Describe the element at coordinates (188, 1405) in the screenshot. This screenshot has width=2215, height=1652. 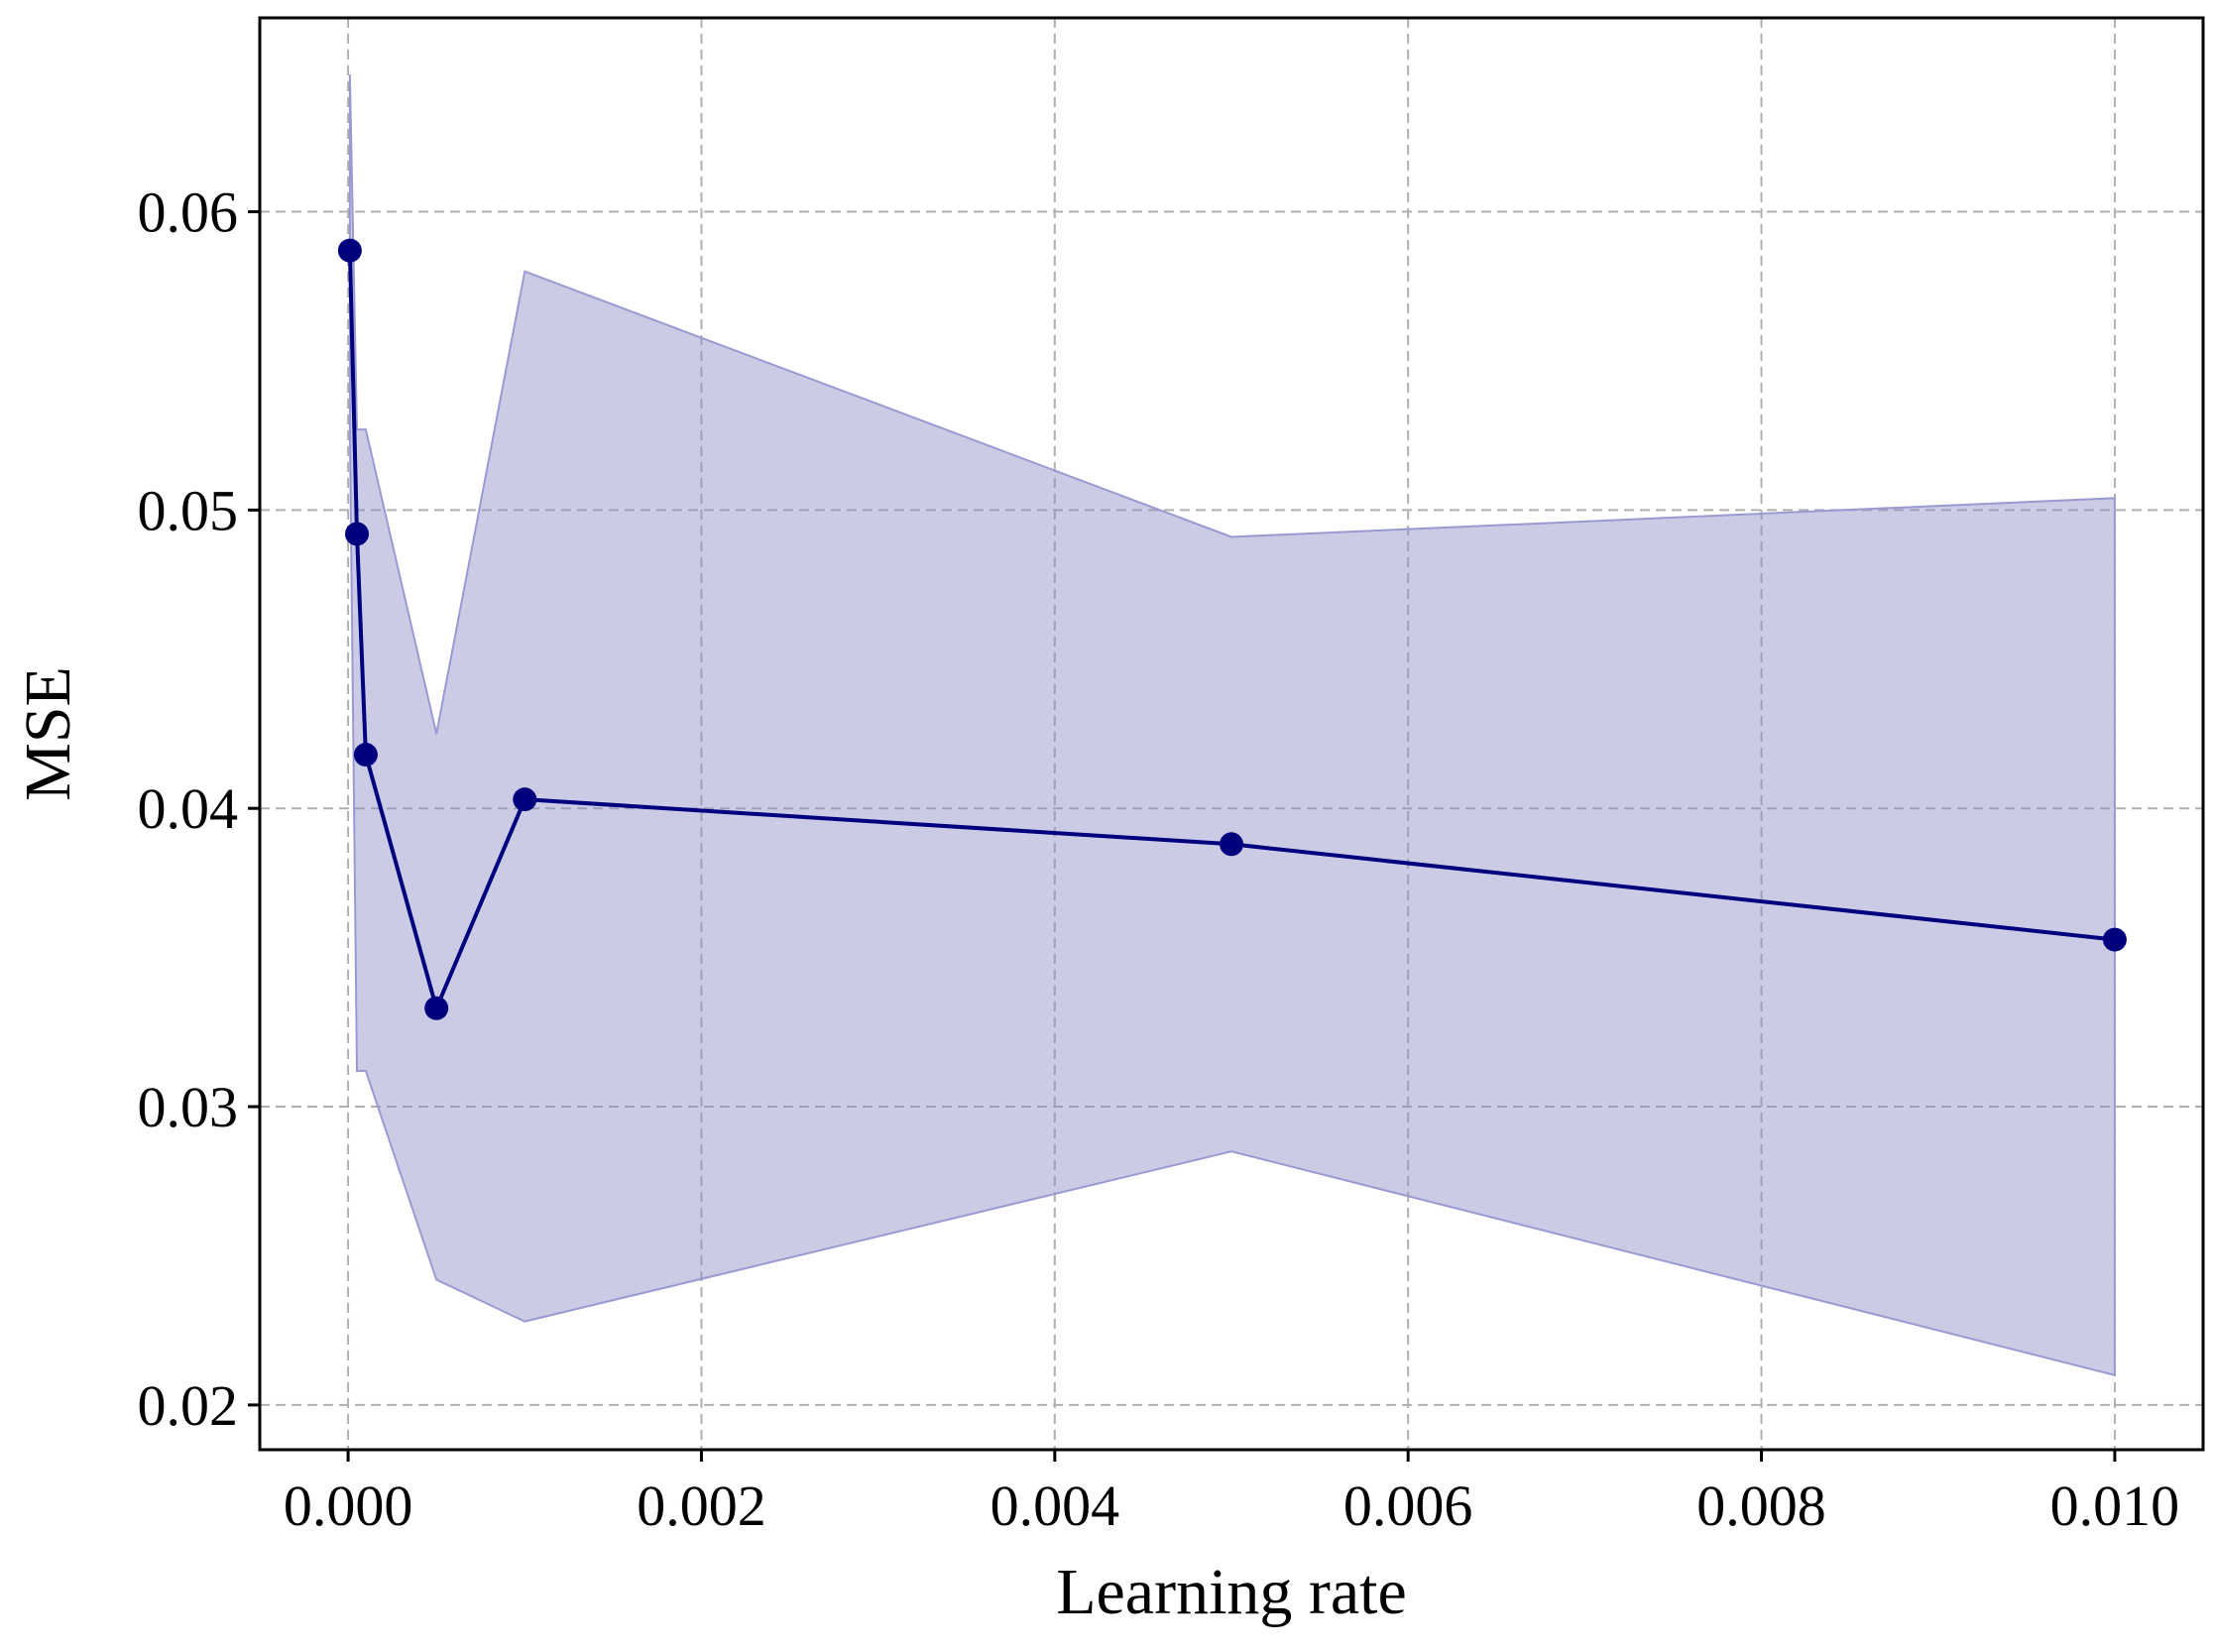
I see `y-tick-label: 0.02` at that location.